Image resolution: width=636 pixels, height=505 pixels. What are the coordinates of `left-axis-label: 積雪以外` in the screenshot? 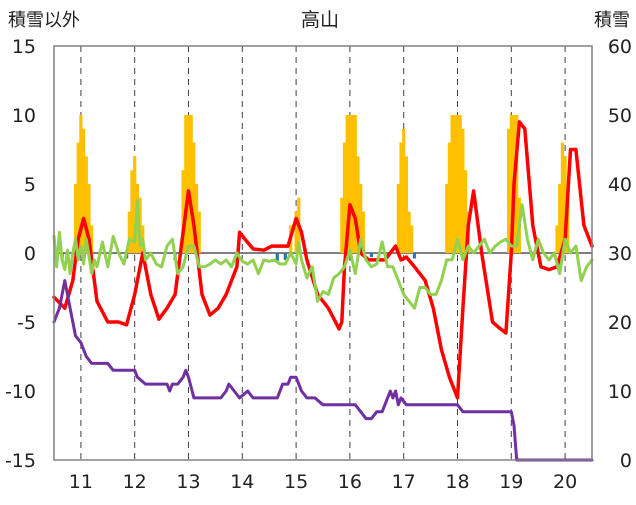 It's located at (44, 20).